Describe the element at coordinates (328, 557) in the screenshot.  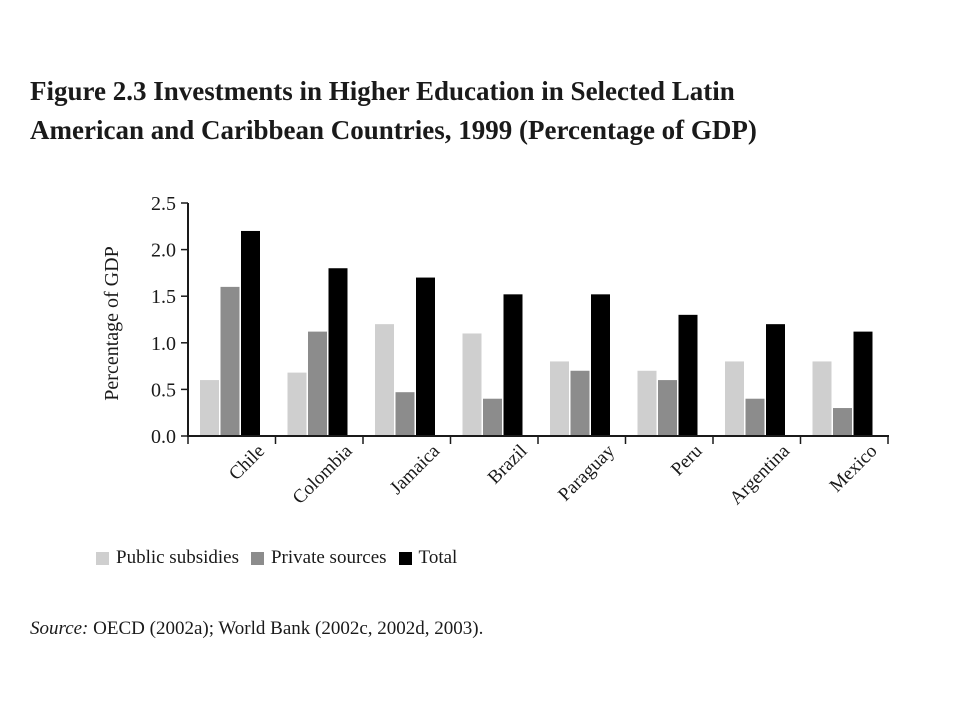
I see `legend-label: Private sources` at that location.